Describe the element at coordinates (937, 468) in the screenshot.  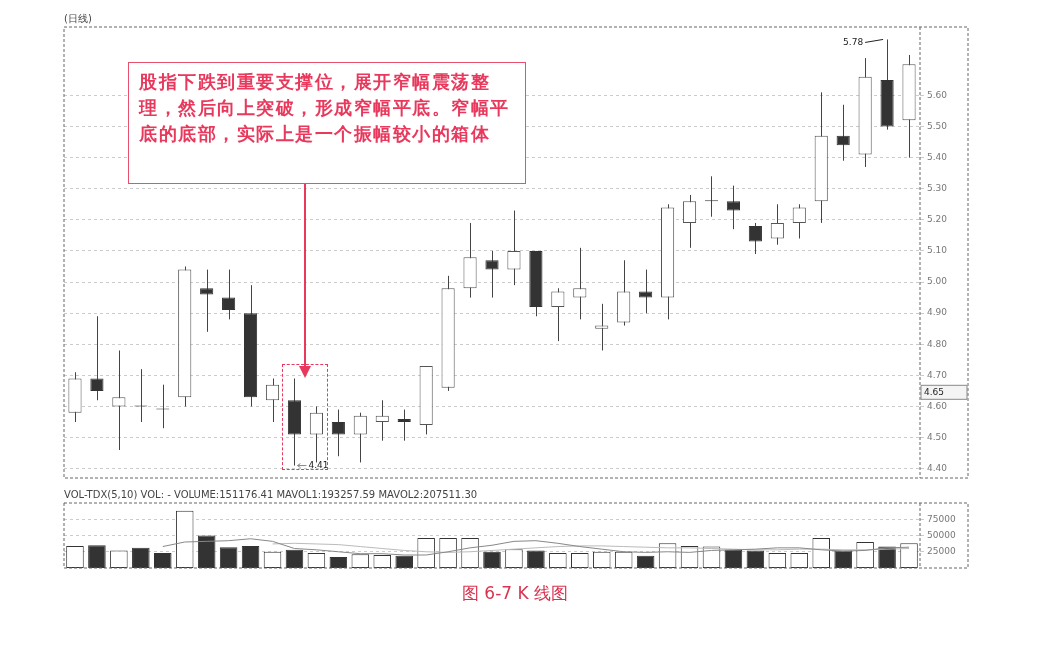
I see `y-tick-label: 4.40` at that location.